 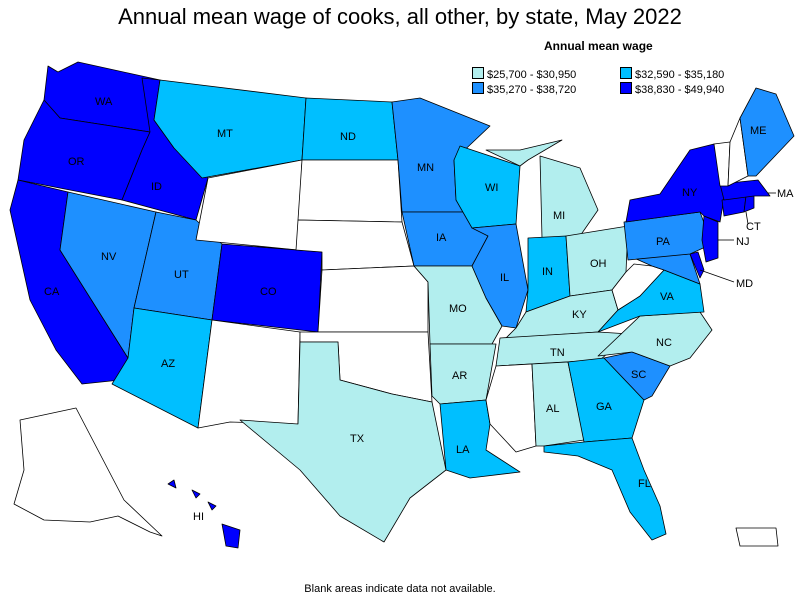 I want to click on state-nd, so click(x=350, y=129).